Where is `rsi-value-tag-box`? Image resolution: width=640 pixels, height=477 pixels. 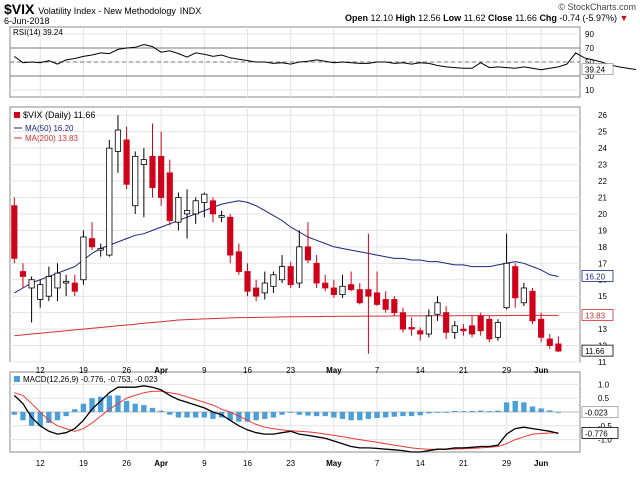
rsi-value-tag-box is located at coordinates (597, 69).